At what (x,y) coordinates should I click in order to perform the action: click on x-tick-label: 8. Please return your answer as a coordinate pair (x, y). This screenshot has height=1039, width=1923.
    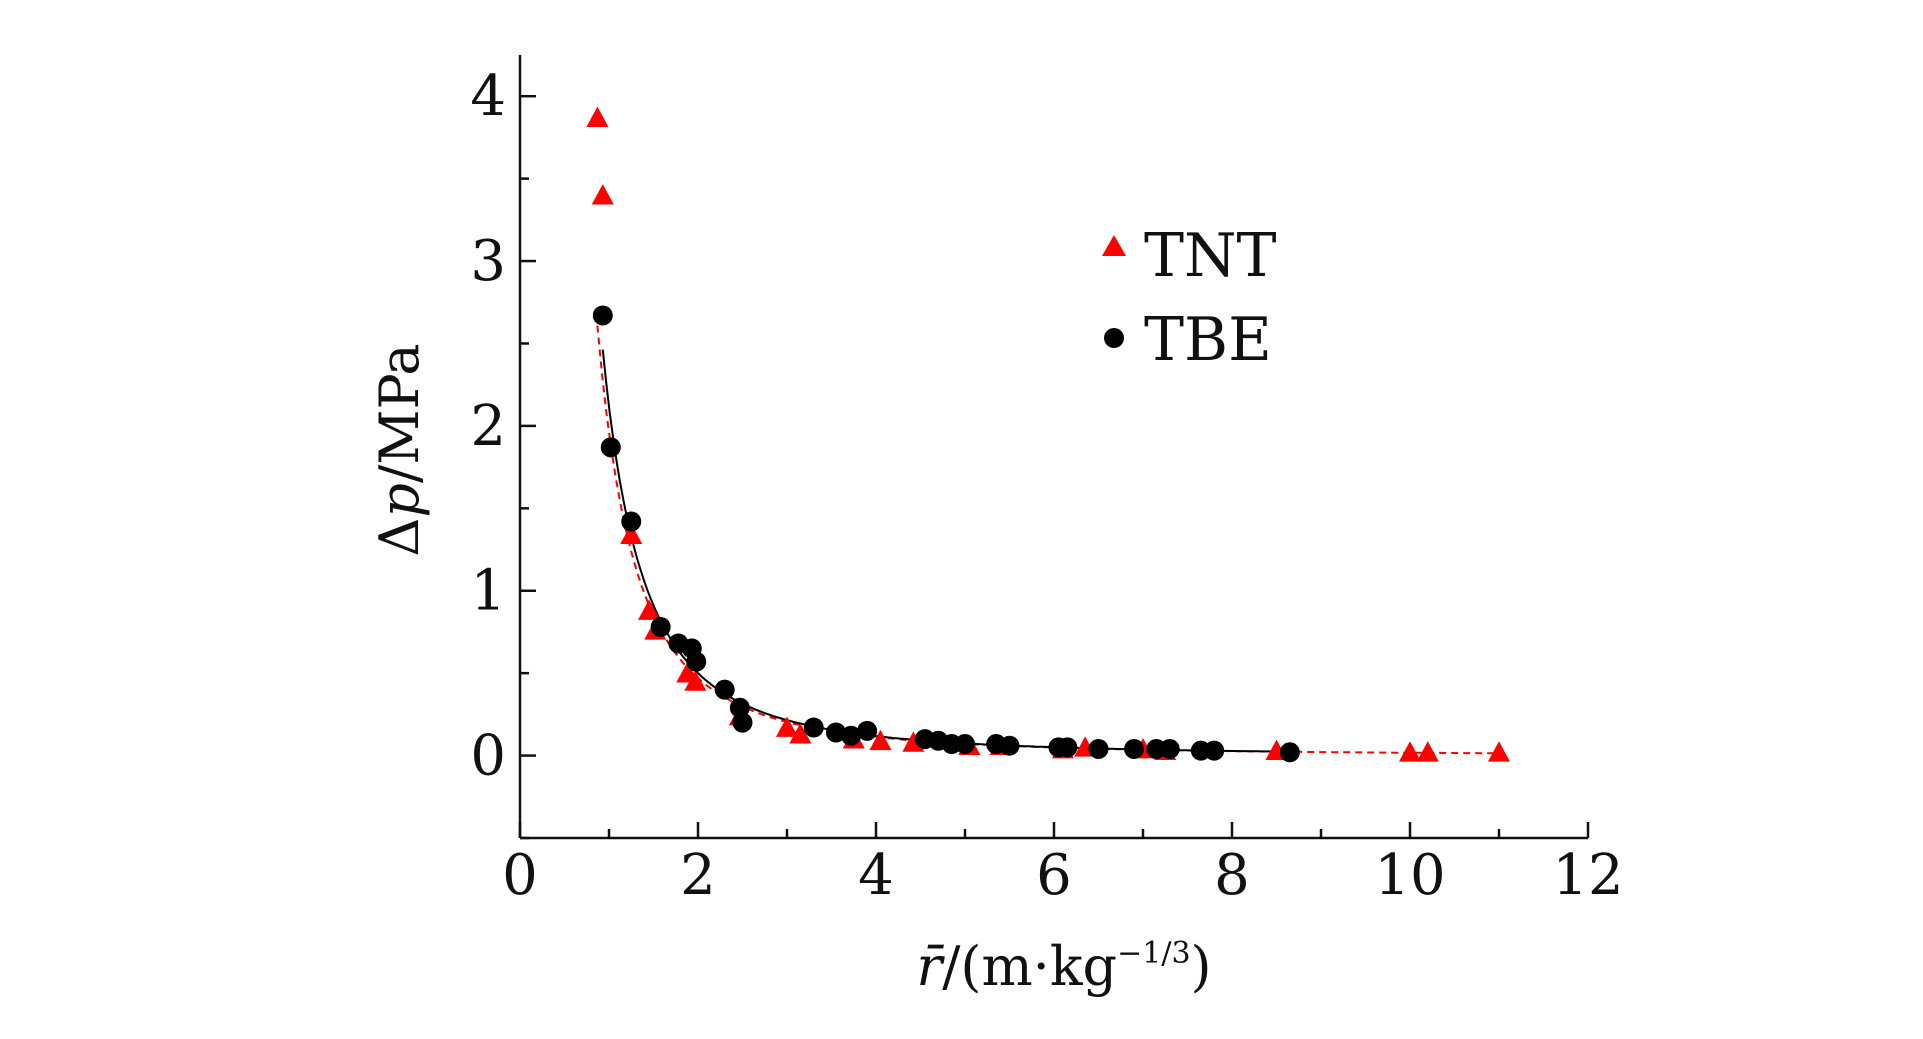
    Looking at the image, I should click on (1232, 875).